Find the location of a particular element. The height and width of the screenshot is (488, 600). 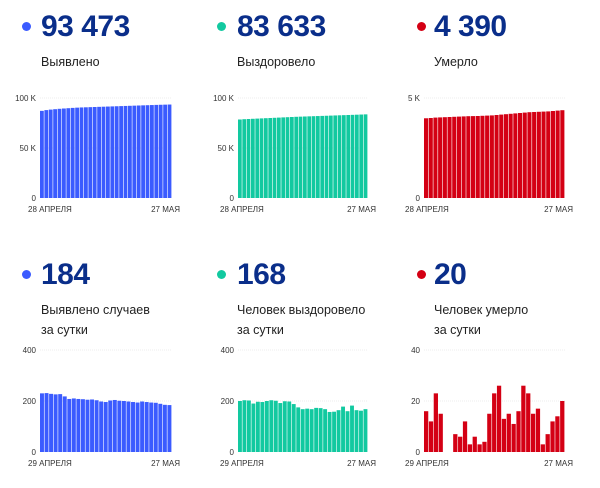

stat-label: Выявлено случаев is located at coordinates (95, 310).